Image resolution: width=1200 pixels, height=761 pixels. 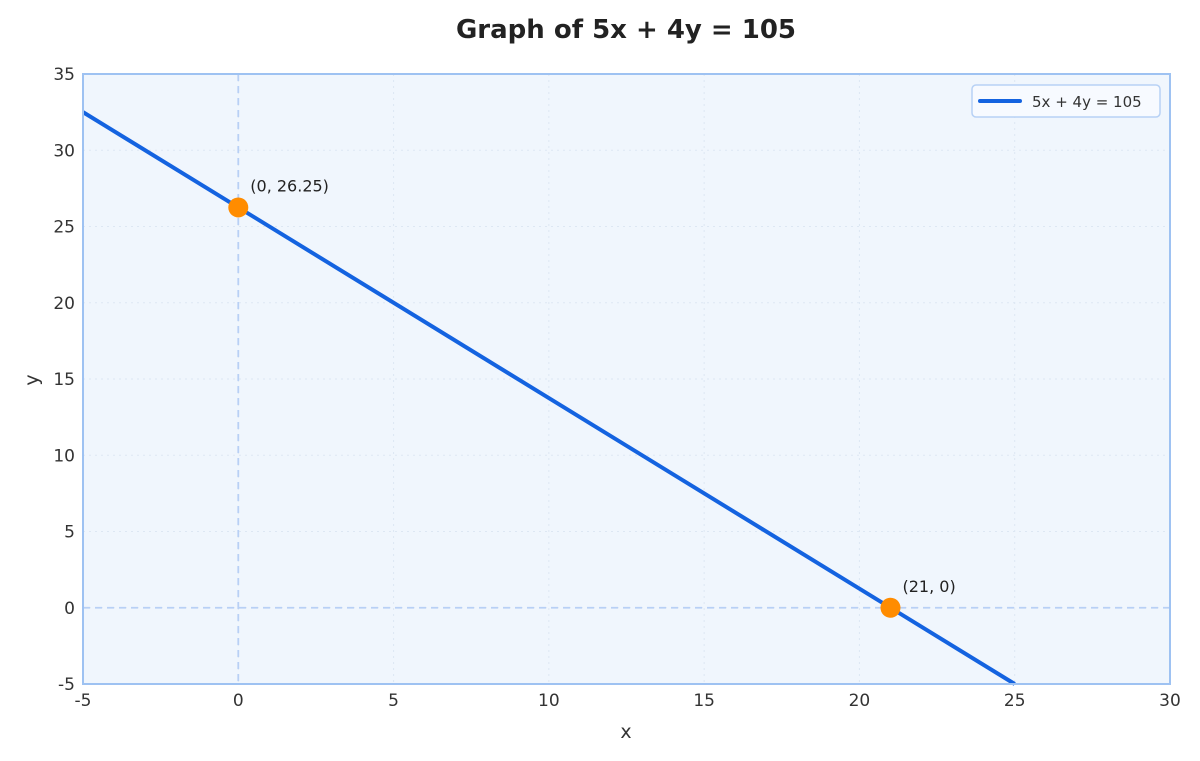 What do you see at coordinates (393, 701) in the screenshot?
I see `x-tick-label: 5` at bounding box center [393, 701].